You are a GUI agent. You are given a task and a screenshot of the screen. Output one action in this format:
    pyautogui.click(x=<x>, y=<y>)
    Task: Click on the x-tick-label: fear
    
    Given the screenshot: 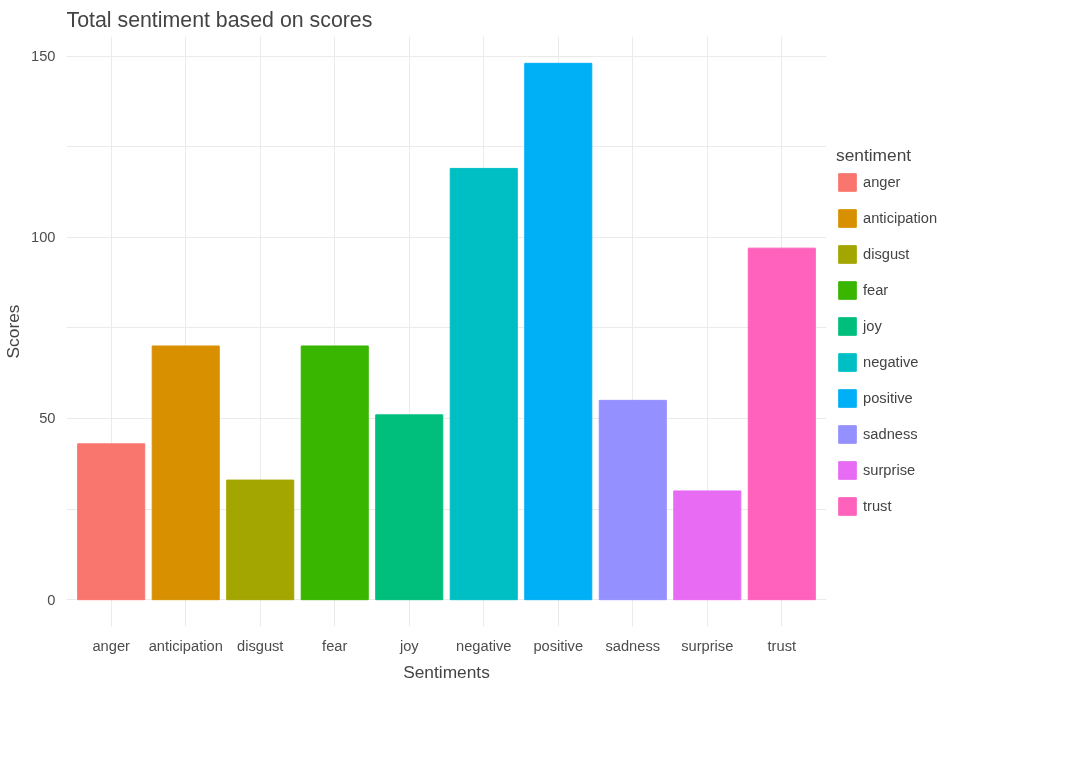 What is the action you would take?
    pyautogui.click(x=335, y=645)
    